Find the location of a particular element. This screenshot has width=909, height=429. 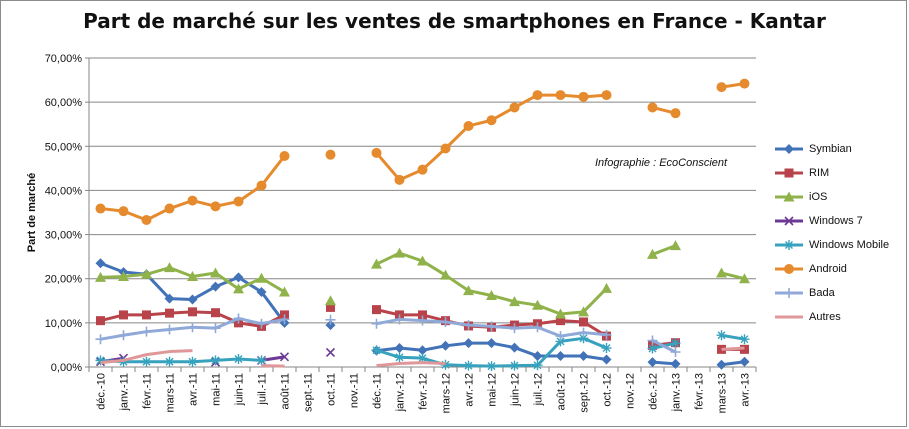

x-tick-label: août-12 is located at coordinates (562, 391).